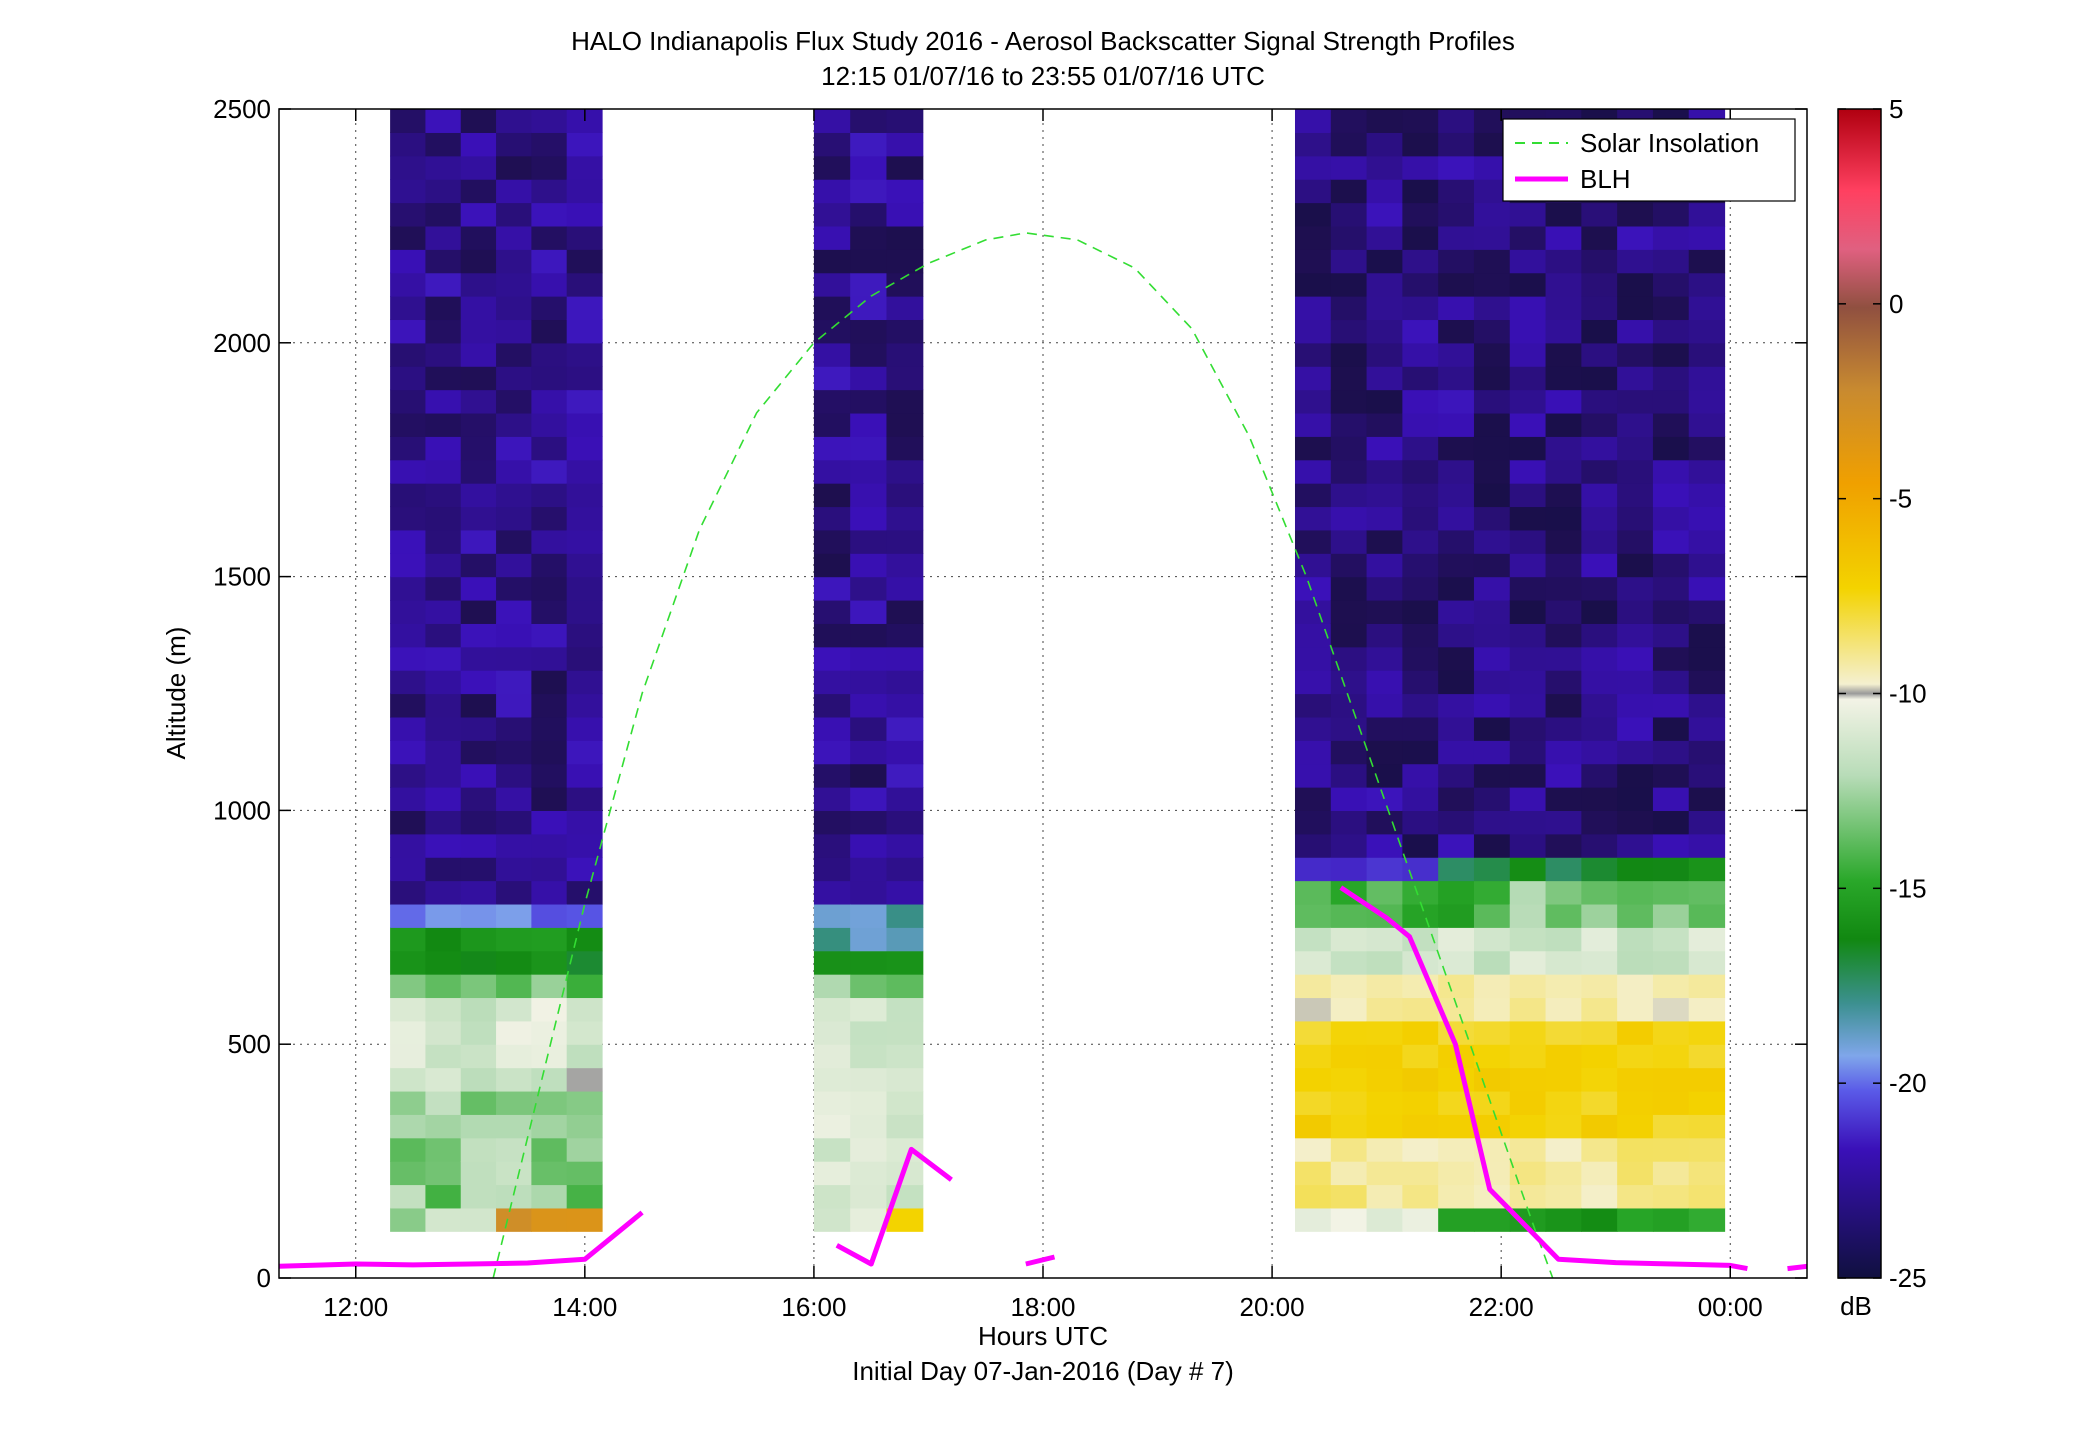 The width and height of the screenshot is (2098, 1430). Describe the element at coordinates (1501, 1307) in the screenshot. I see `x-tick-label: 22:00` at that location.